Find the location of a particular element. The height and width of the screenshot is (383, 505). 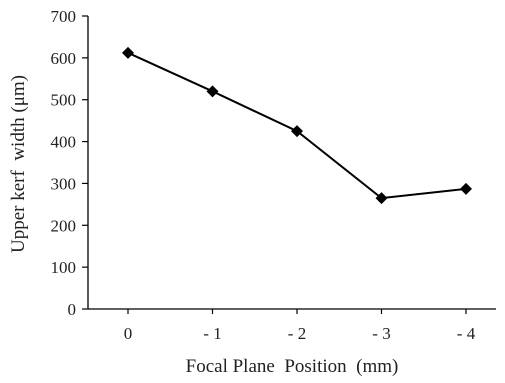

x-axis-ticks: 0 - 1 - 2 - 3 - 4 is located at coordinates (300, 326).